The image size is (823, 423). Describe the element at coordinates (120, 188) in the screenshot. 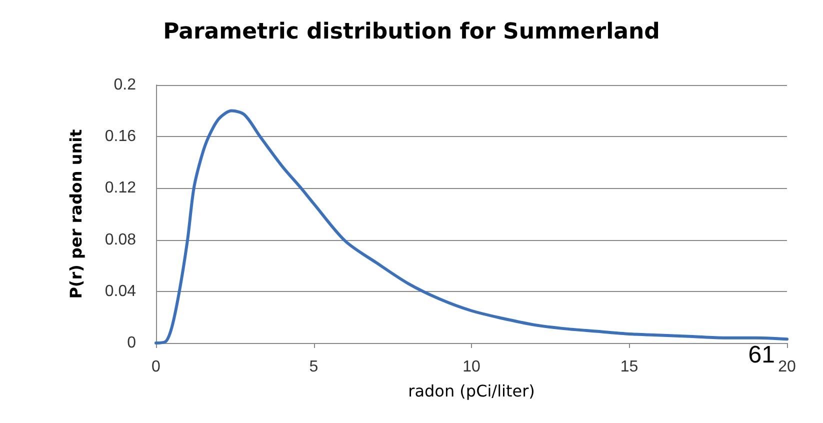

I see `y-tick-label: 0.12` at that location.